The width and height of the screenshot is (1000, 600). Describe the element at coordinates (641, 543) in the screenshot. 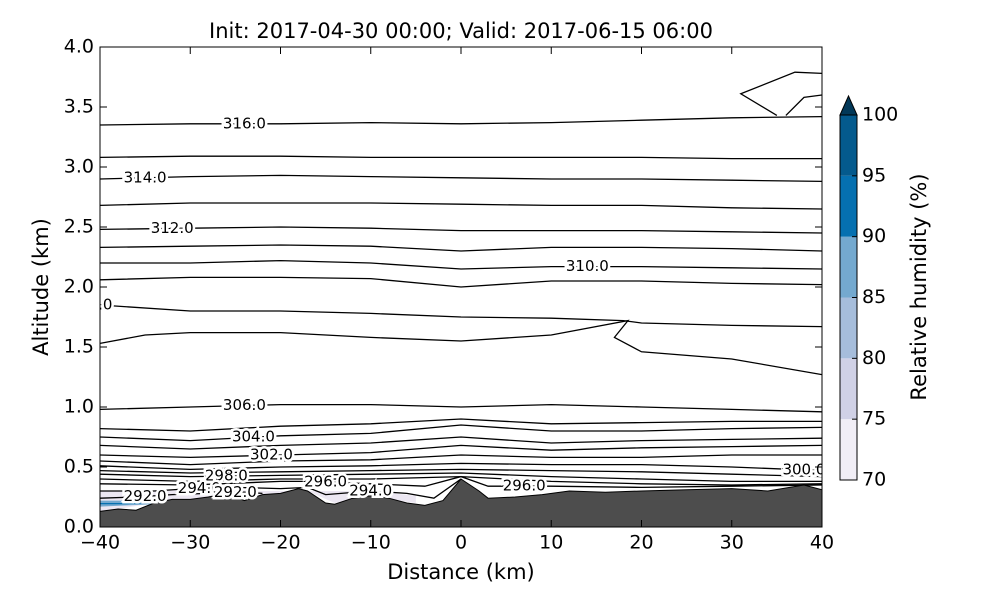

I see `x-tick-label: 20` at that location.